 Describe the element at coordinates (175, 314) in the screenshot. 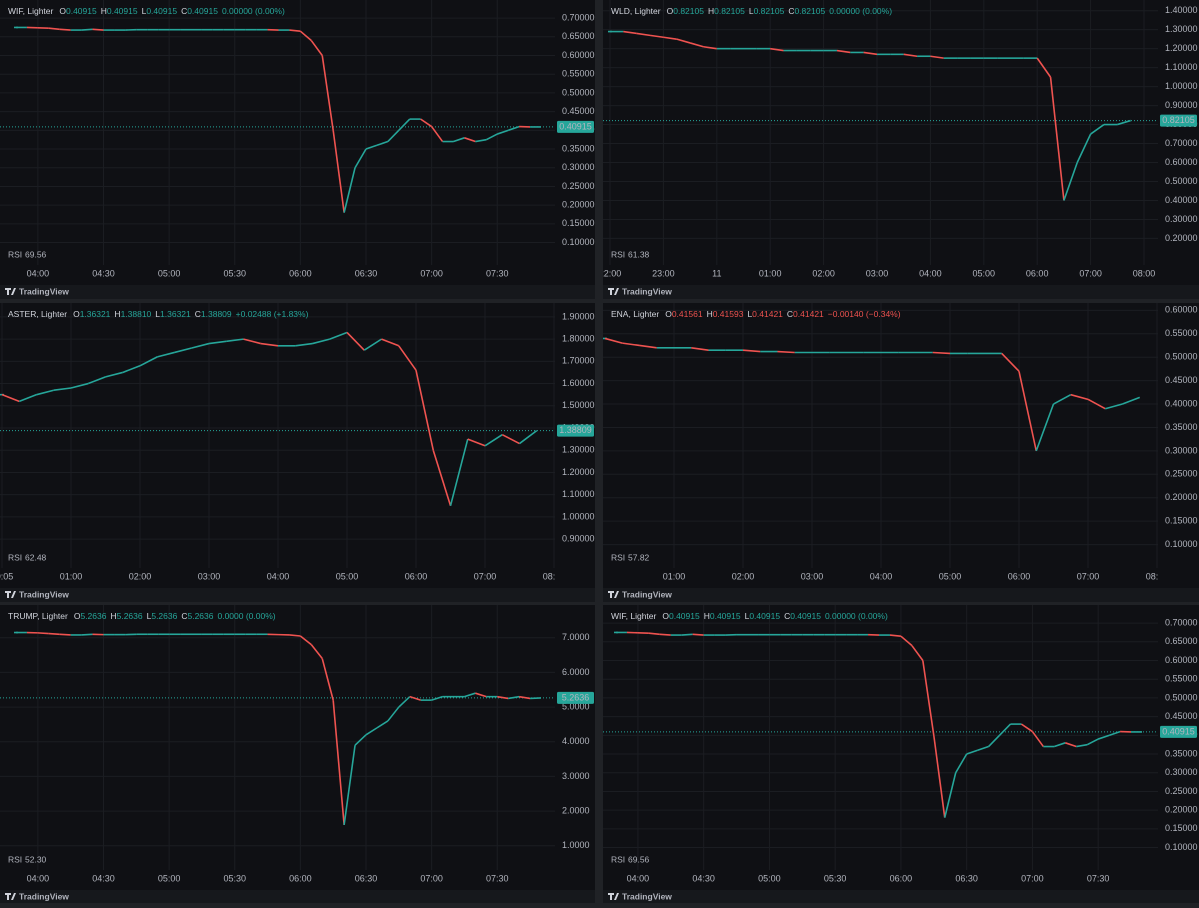

I see `ohlc-value: 1.36321` at that location.